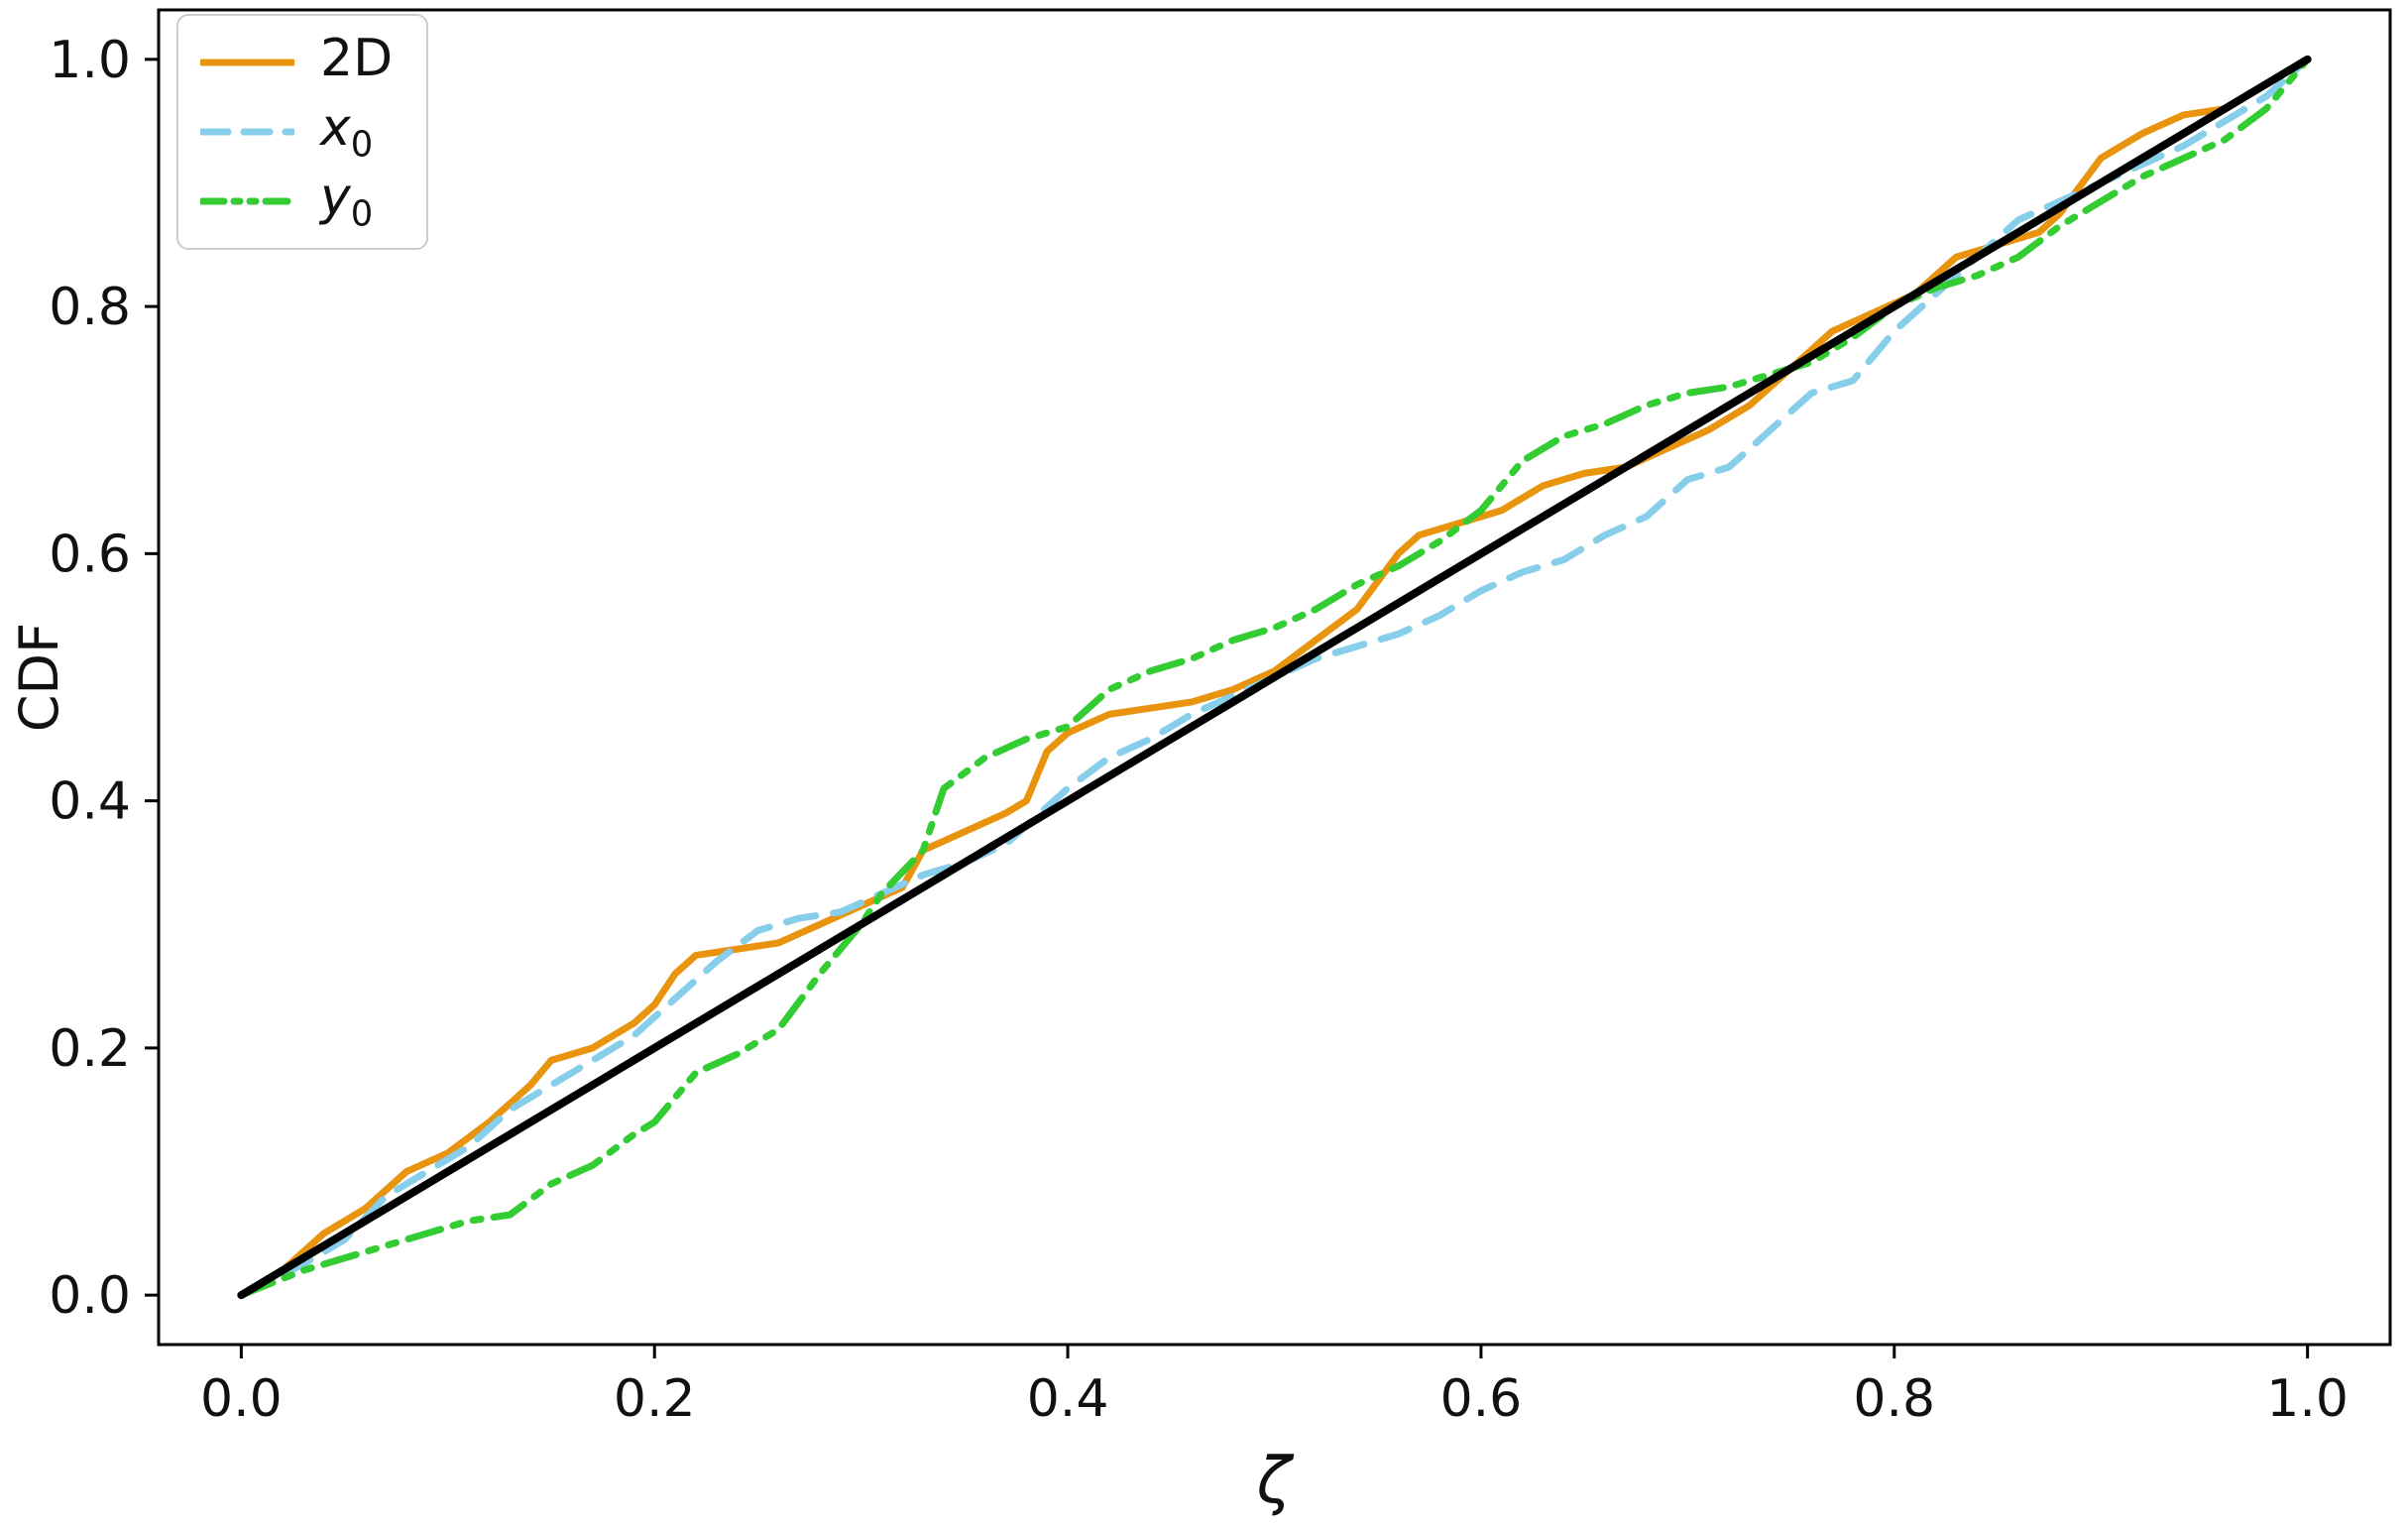  Describe the element at coordinates (655, 1399) in the screenshot. I see `x-tick-label: 0.2` at that location.